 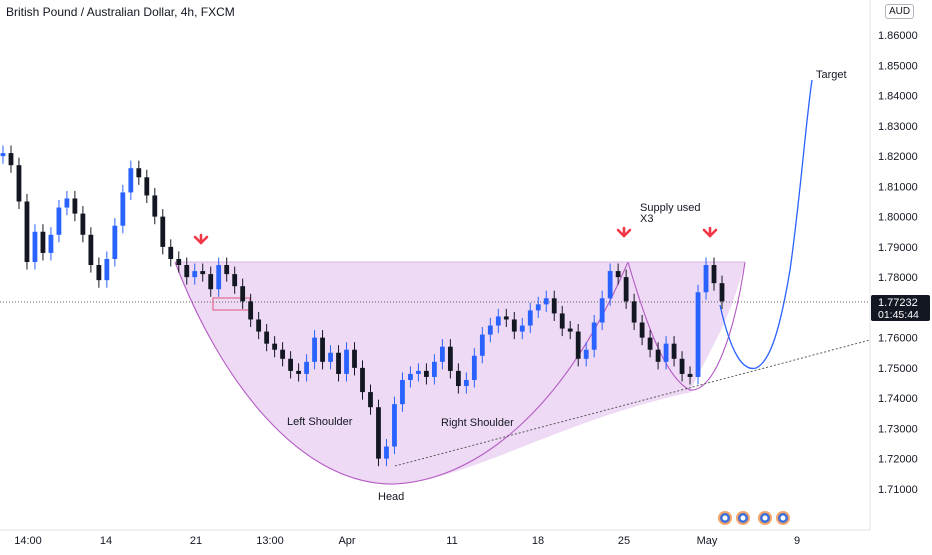 What do you see at coordinates (898, 303) in the screenshot?
I see `current-price-value: 1.77232` at bounding box center [898, 303].